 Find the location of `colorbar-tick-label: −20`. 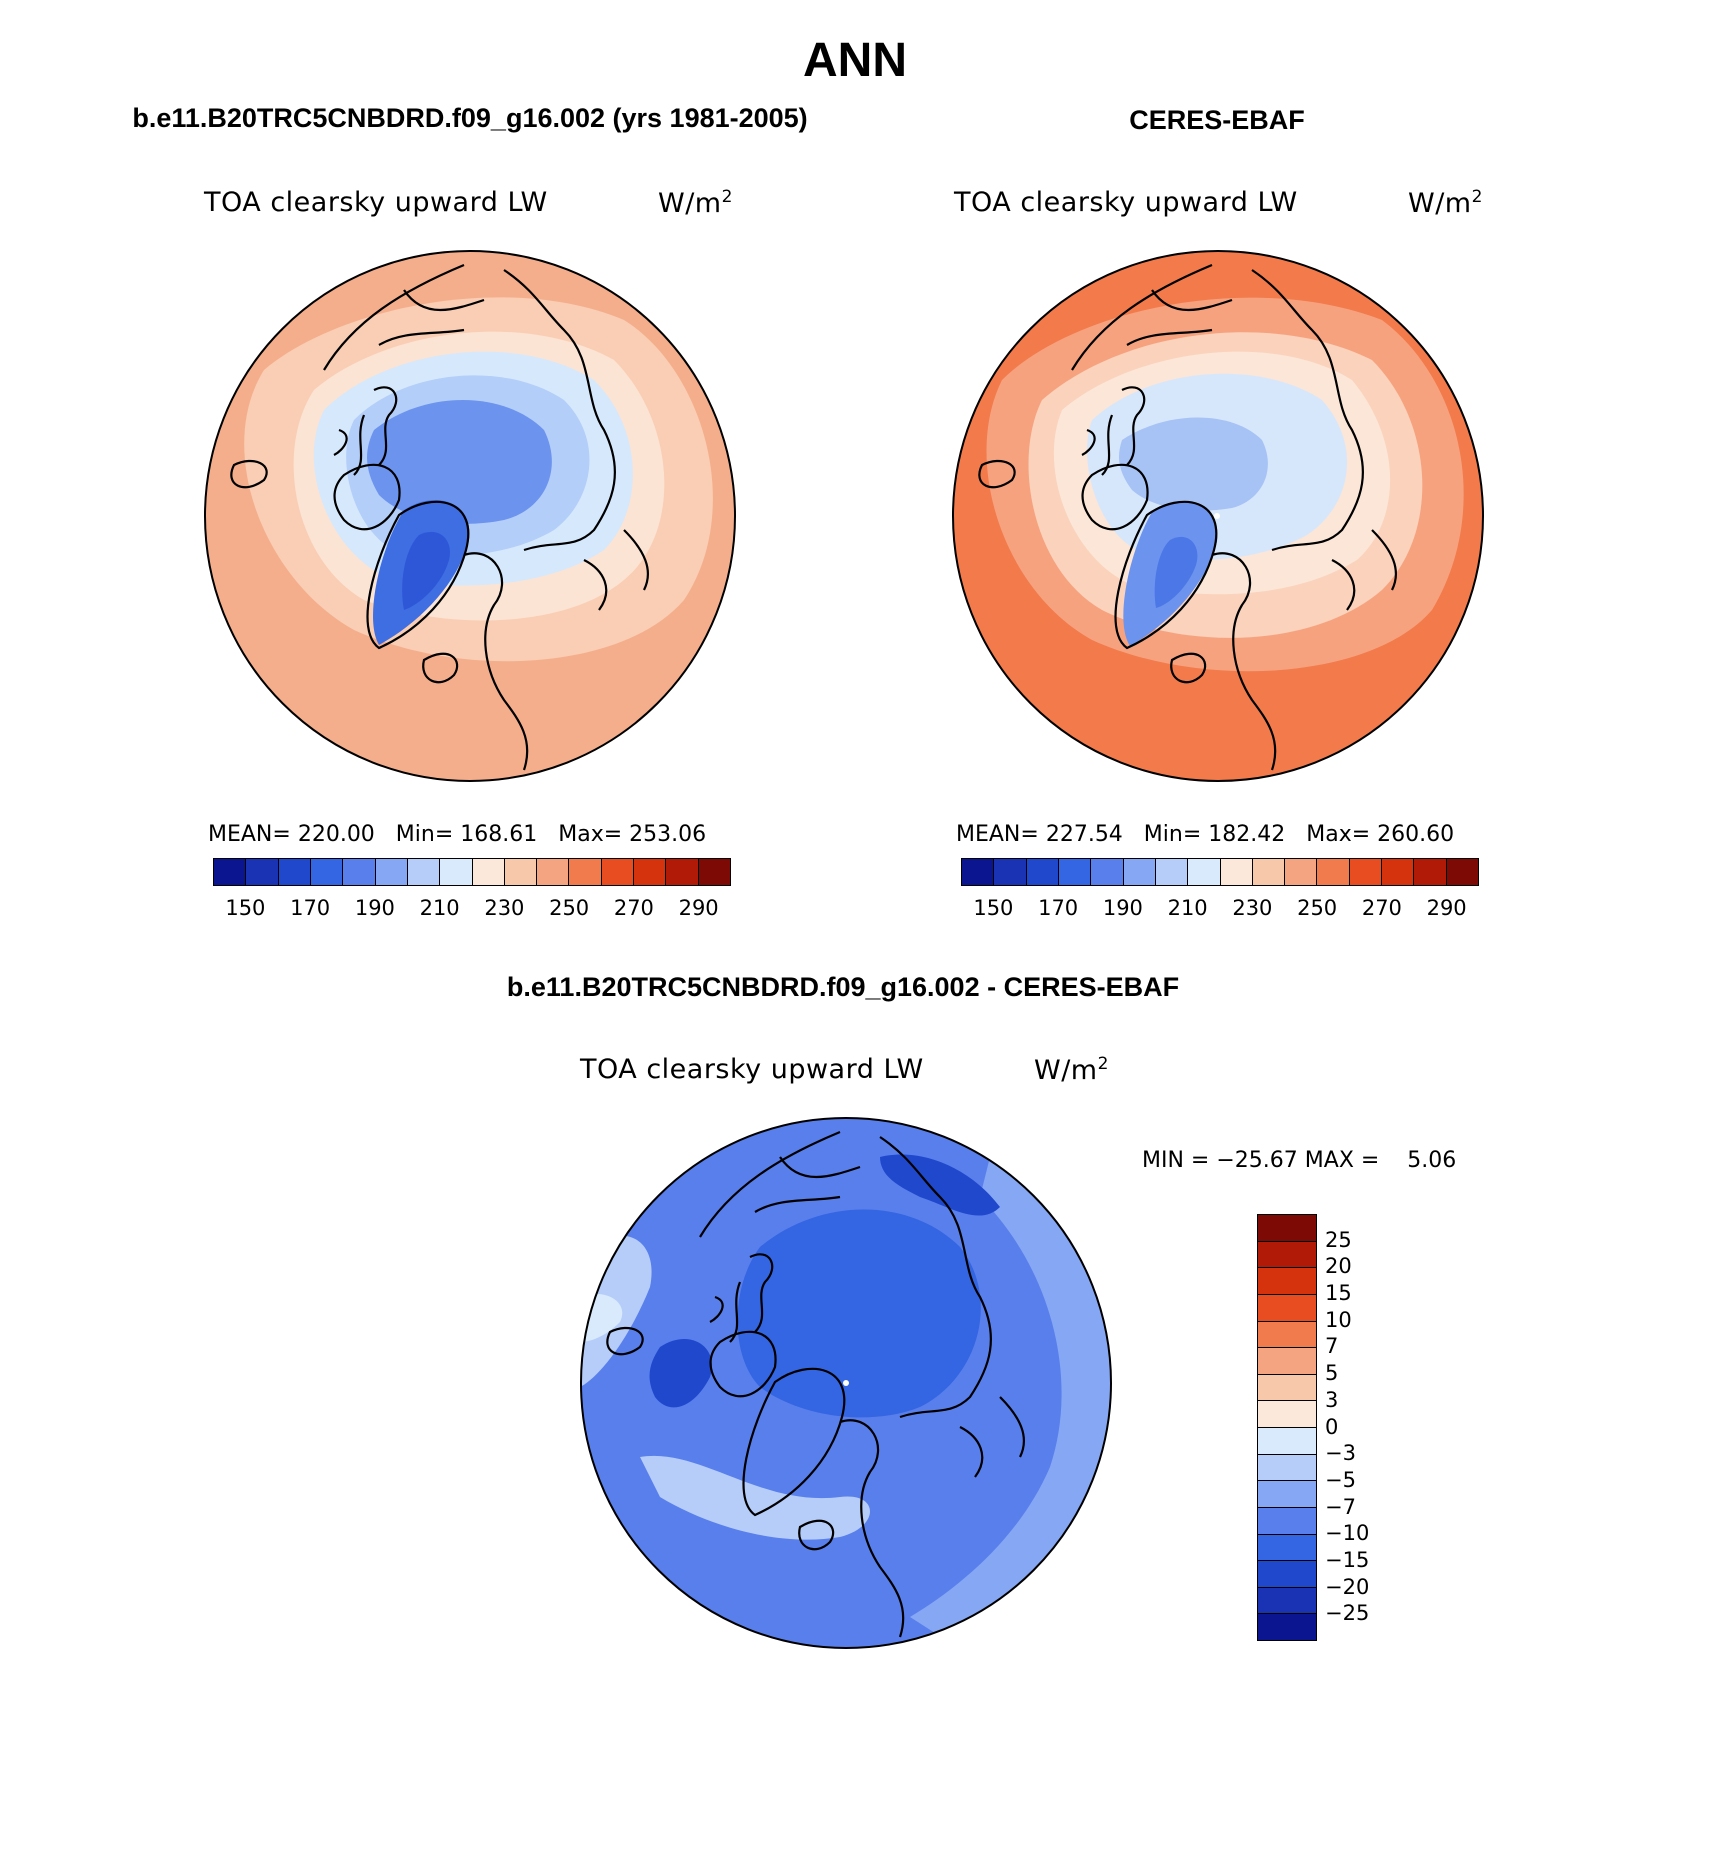

colorbar-tick-label: −20 is located at coordinates (1347, 1586).